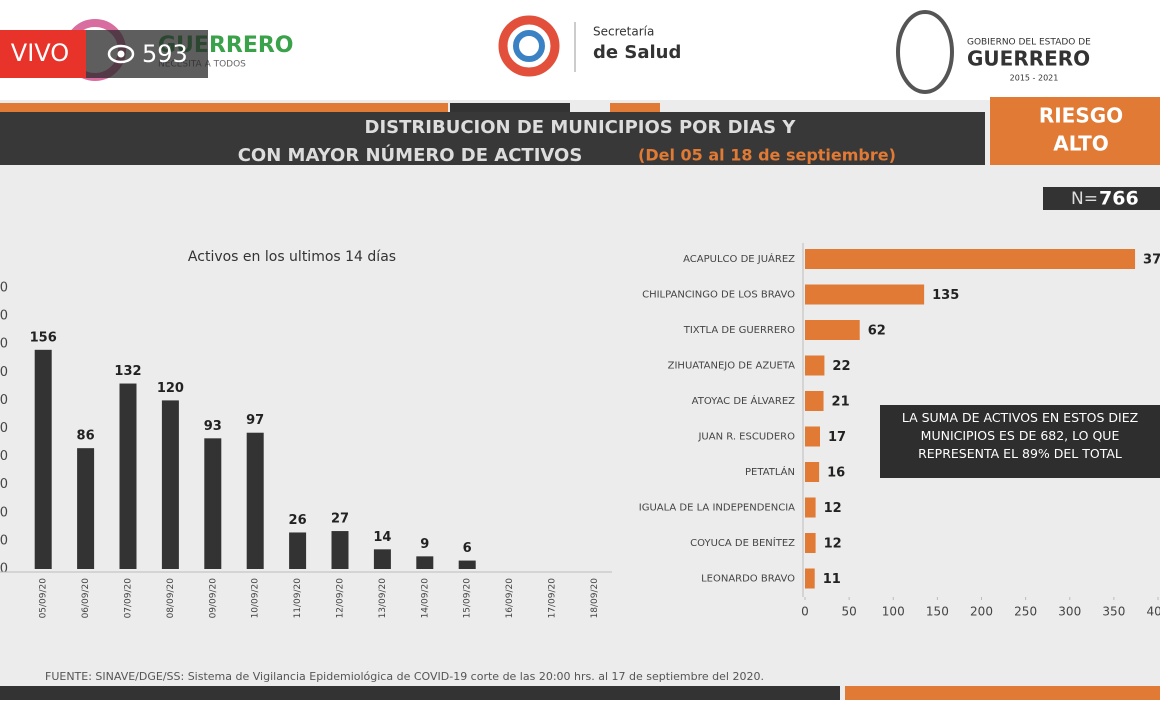 Image resolution: width=1160 pixels, height=704 pixels. What do you see at coordinates (836, 473) in the screenshot?
I see `value-label: 16` at bounding box center [836, 473].